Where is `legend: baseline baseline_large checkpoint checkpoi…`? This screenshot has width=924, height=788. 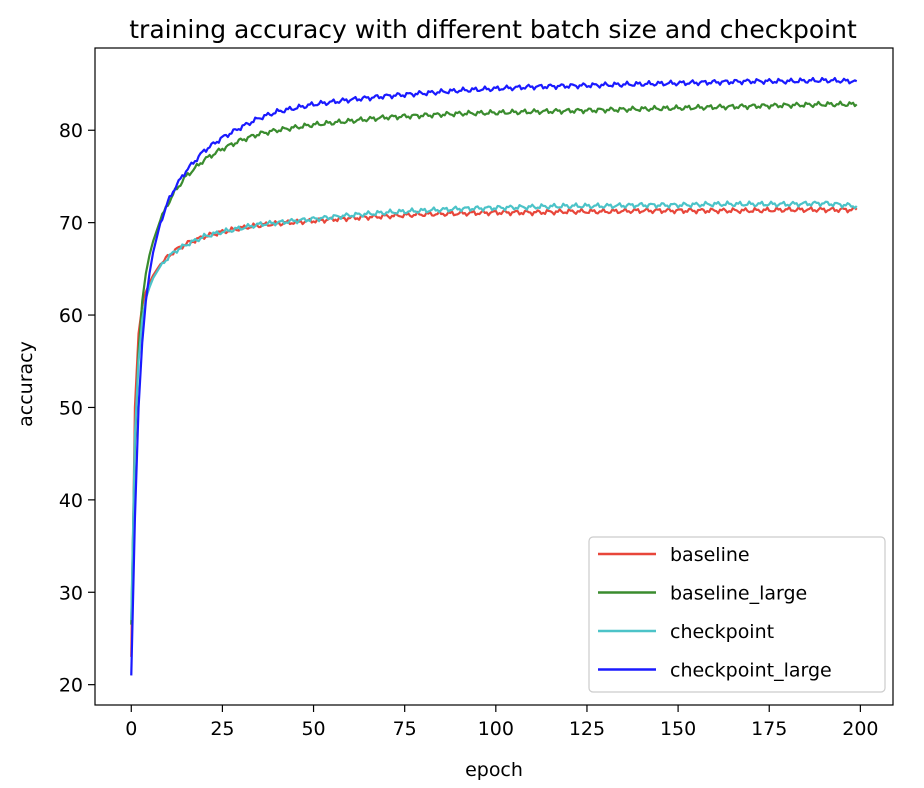 legend: baseline baseline_large checkpoint checkpoi… is located at coordinates (737, 614).